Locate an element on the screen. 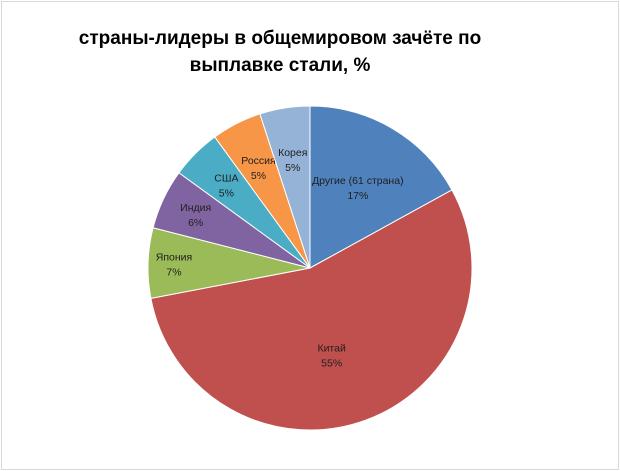 This screenshot has height=471, width=620. slice-label-сша: США 5% is located at coordinates (226, 185).